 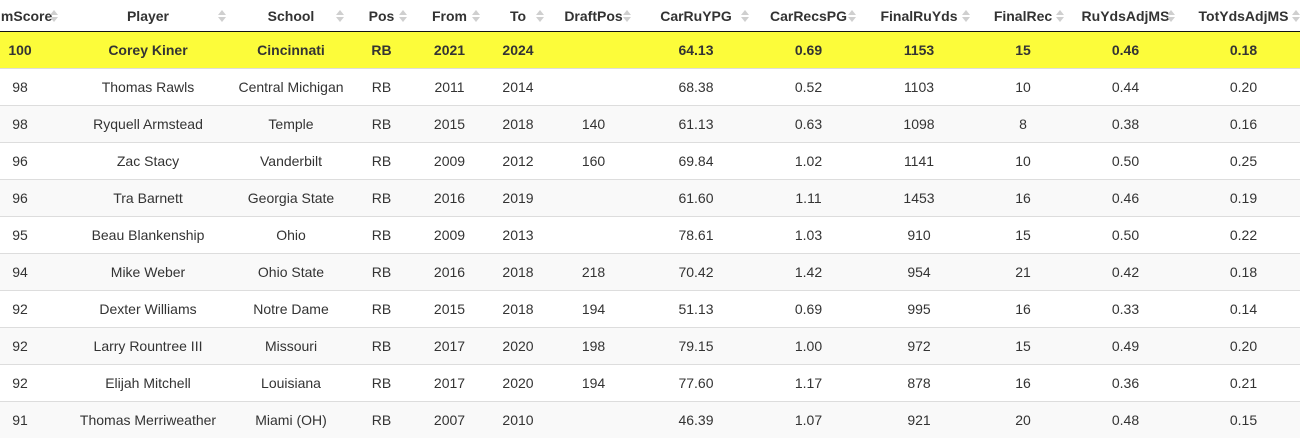 I want to click on column-header-to: To, so click(x=518, y=16).